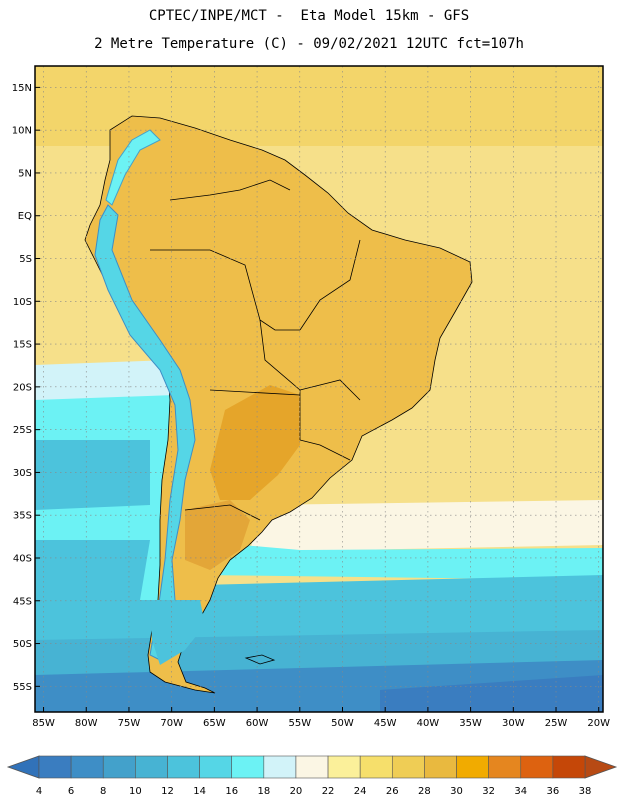 This screenshot has width=618, height=800. Describe the element at coordinates (424, 791) in the screenshot. I see `colorbar-tick-label: 28` at that location.